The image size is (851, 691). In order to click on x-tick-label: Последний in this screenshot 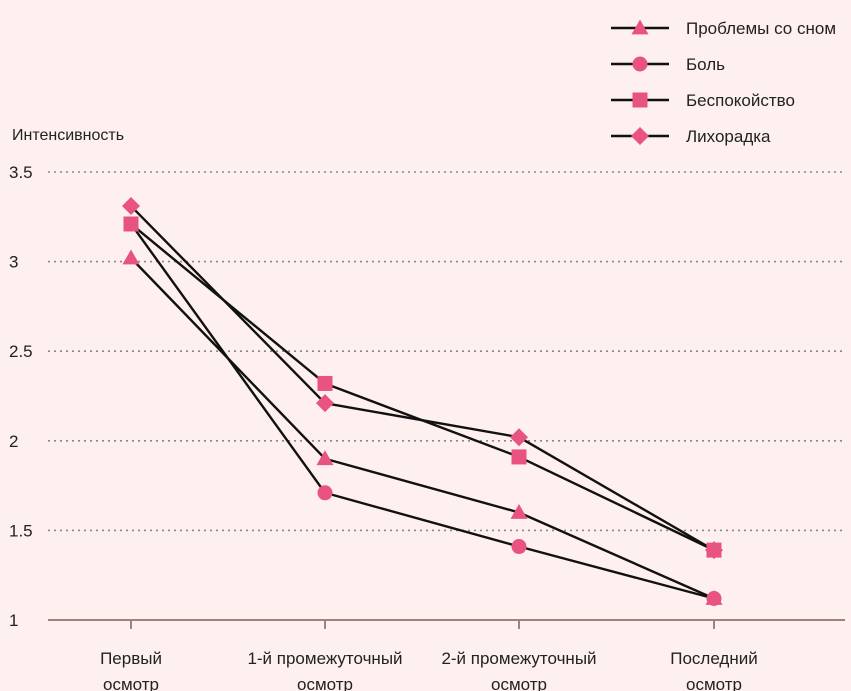, I will do `click(713, 658)`.